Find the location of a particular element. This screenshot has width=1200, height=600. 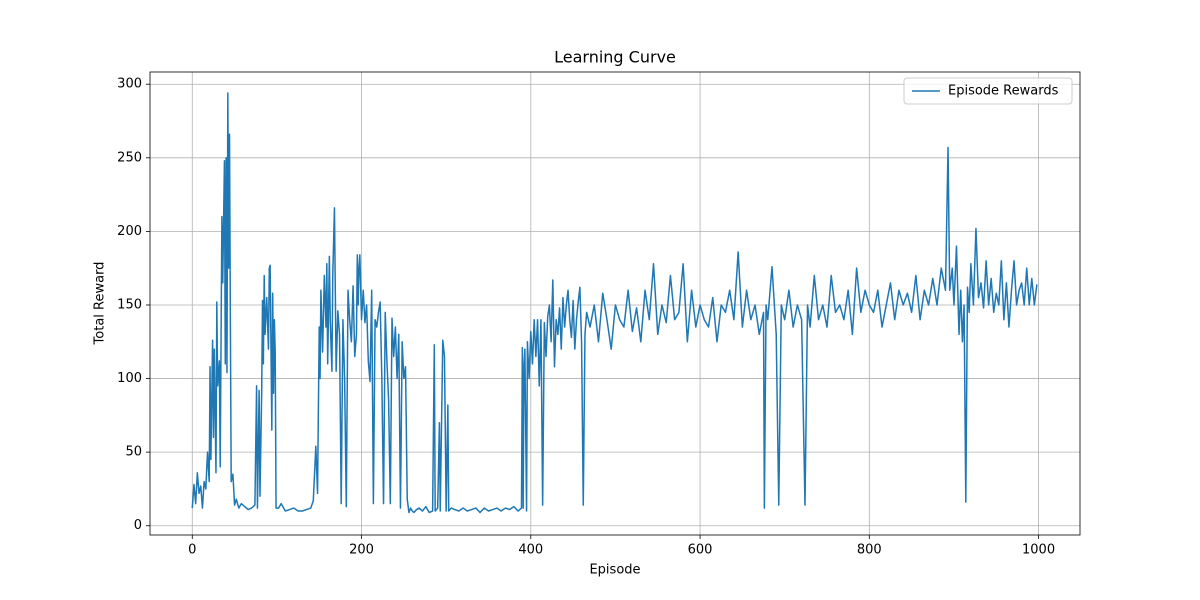

x-tick-label: 400 is located at coordinates (530, 550).